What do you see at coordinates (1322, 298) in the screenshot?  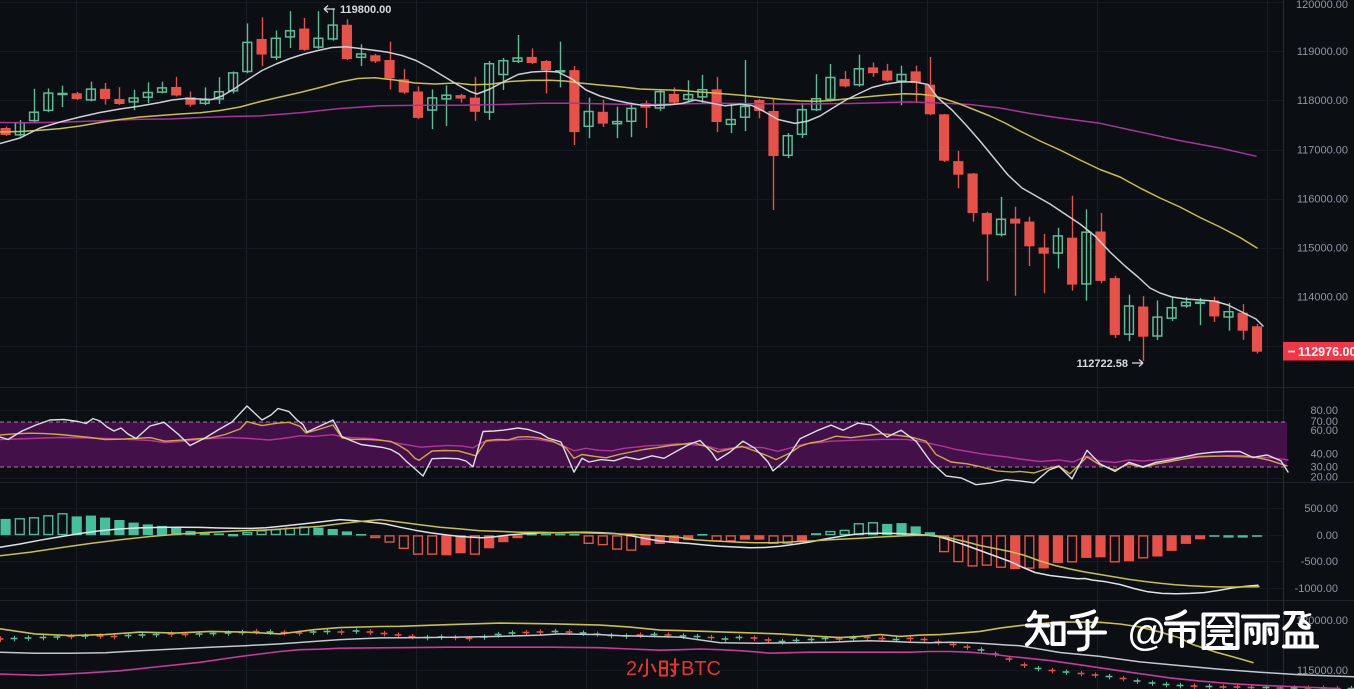 I see `svg-text: 114000.00` at bounding box center [1322, 298].